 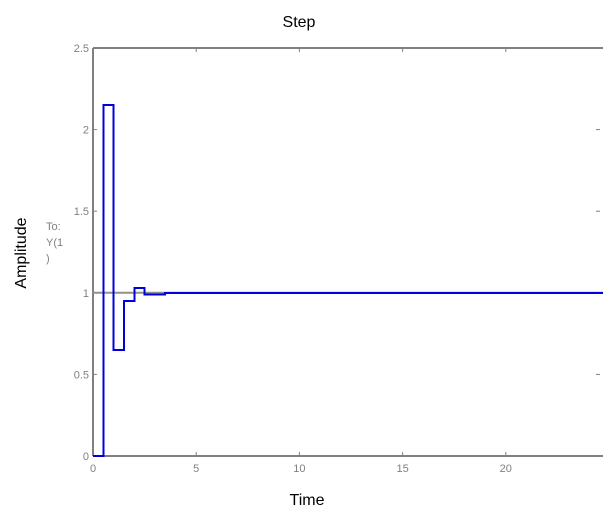 I want to click on x-tick-label: 0, so click(x=93, y=469).